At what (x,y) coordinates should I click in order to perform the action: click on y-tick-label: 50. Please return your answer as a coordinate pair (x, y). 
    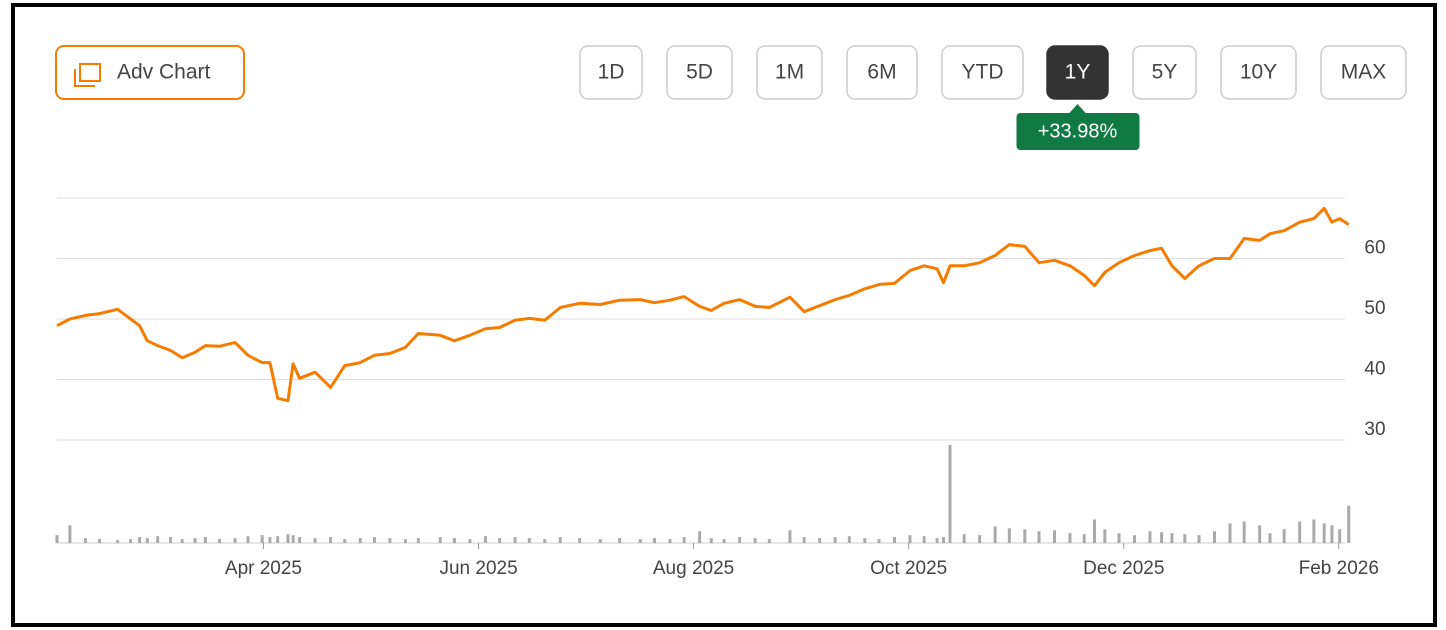
    Looking at the image, I should click on (1374, 308).